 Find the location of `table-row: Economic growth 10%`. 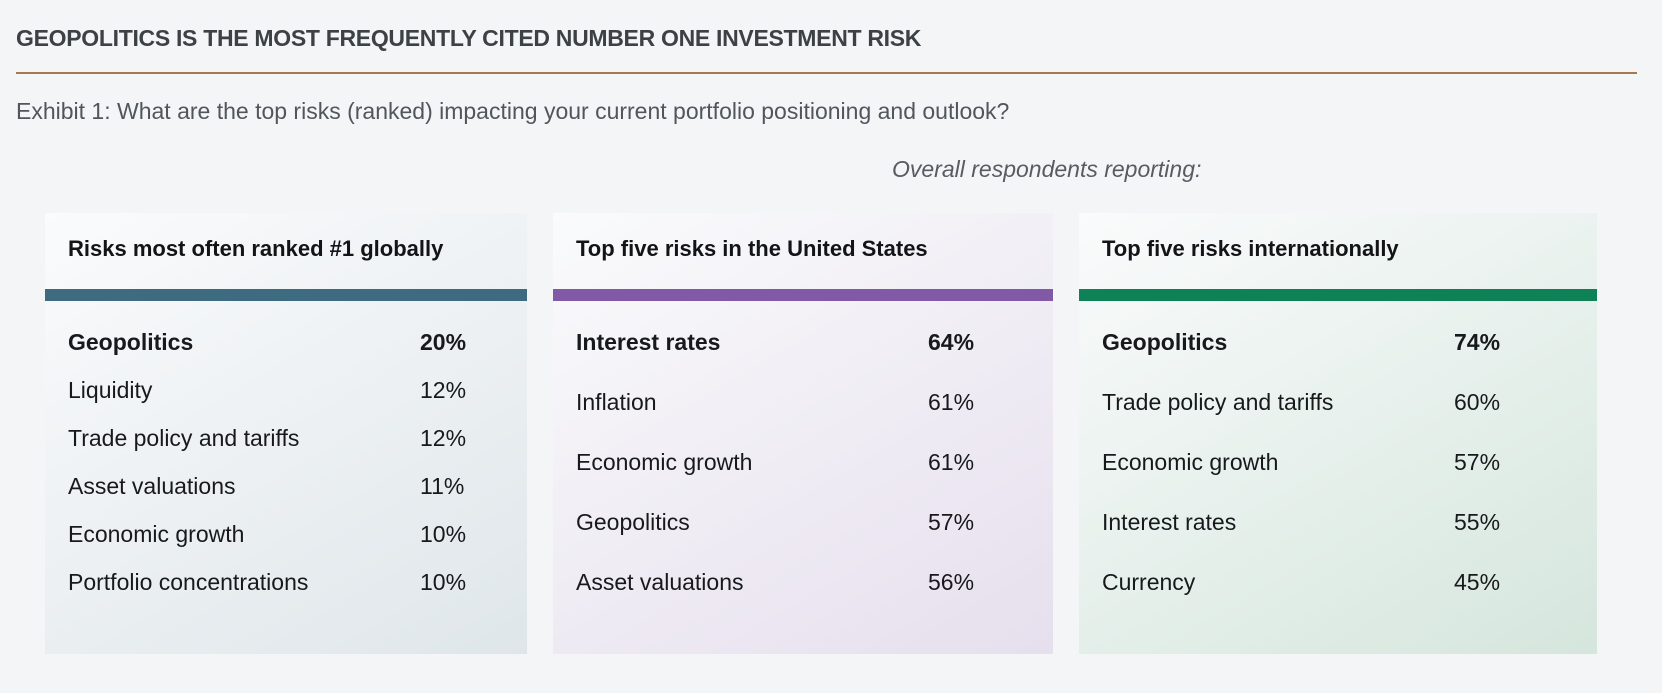

table-row: Economic growth 10% is located at coordinates (286, 545).